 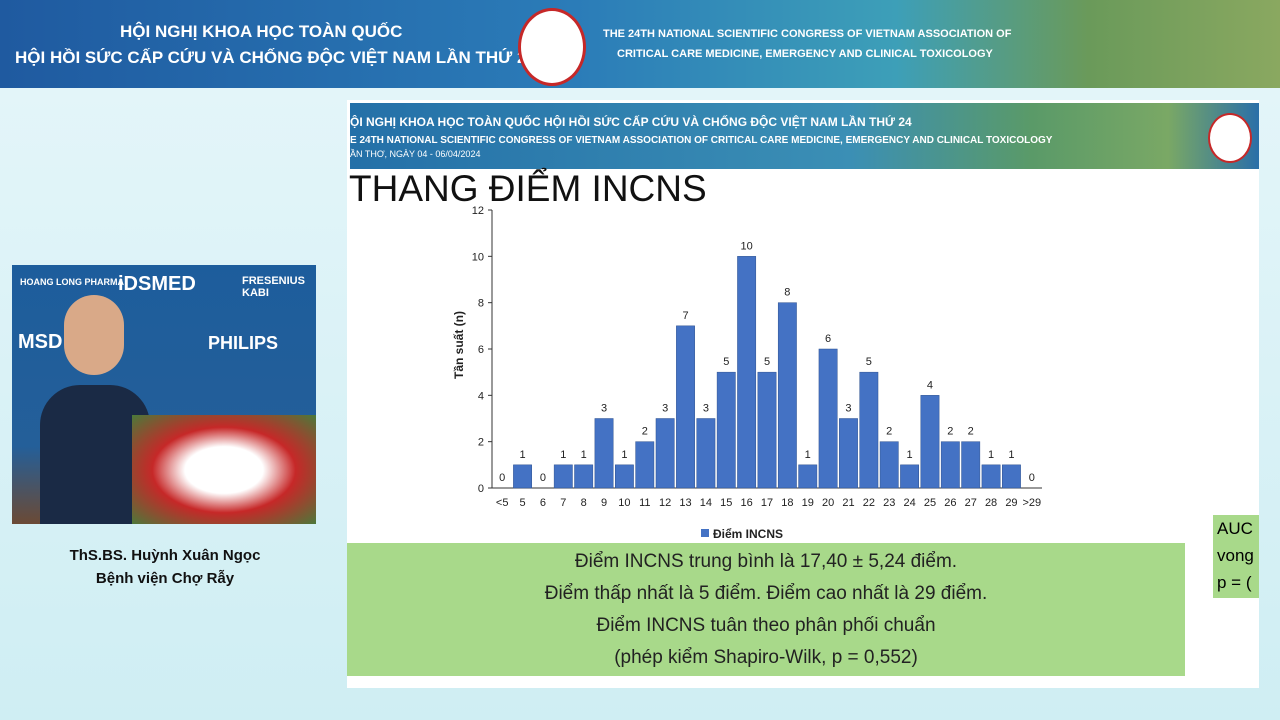 I want to click on speaker-head, so click(x=94, y=335).